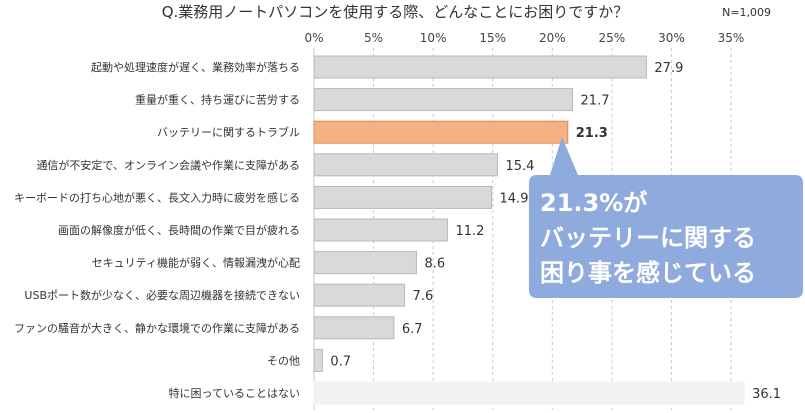 The width and height of the screenshot is (805, 413). Describe the element at coordinates (434, 264) in the screenshot. I see `value-label: 8.6` at that location.